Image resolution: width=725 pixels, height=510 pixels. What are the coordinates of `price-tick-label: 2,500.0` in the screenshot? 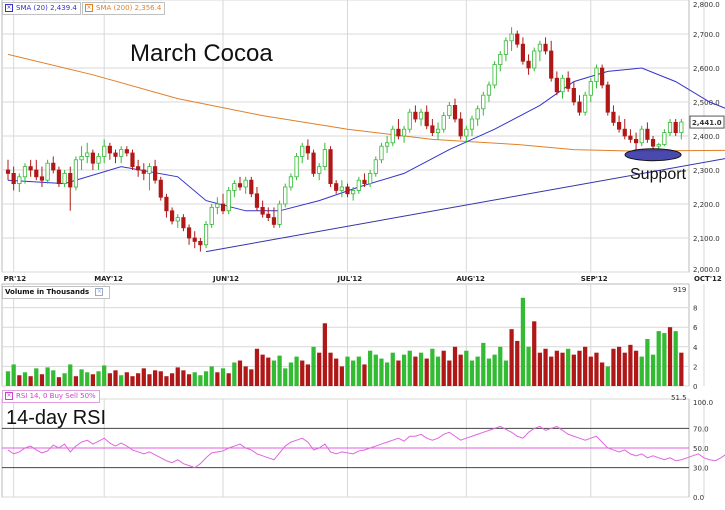 It's located at (706, 103).